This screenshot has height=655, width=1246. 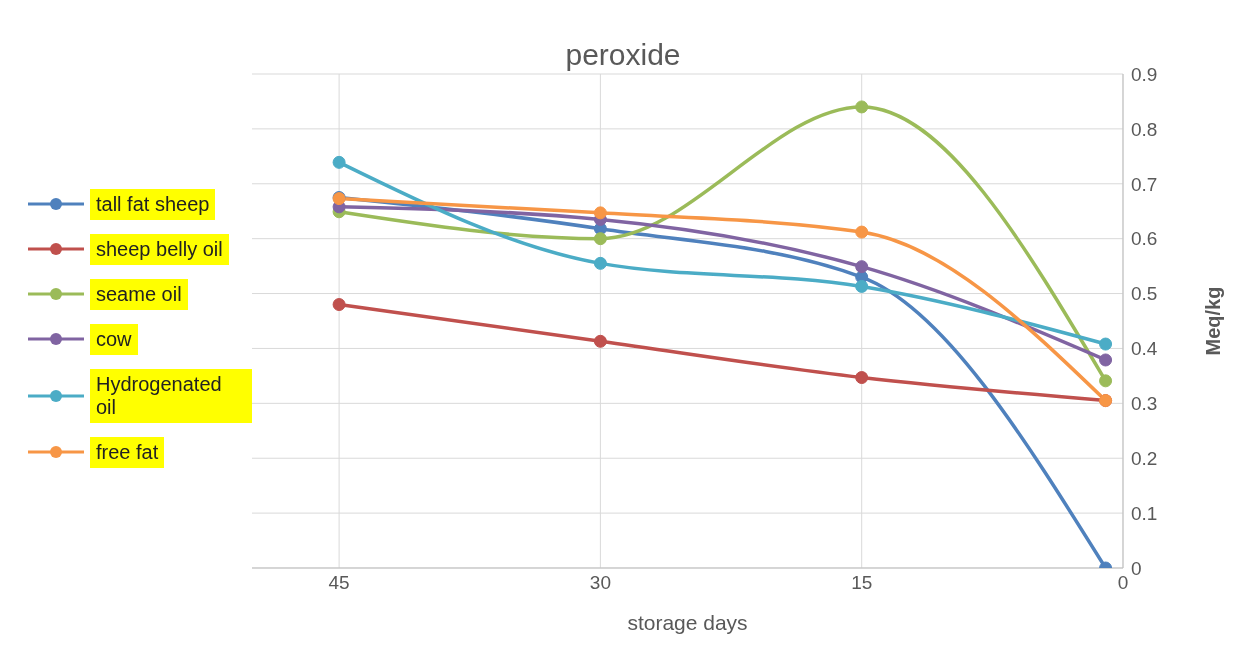 I want to click on legend-label: free fat, so click(x=127, y=452).